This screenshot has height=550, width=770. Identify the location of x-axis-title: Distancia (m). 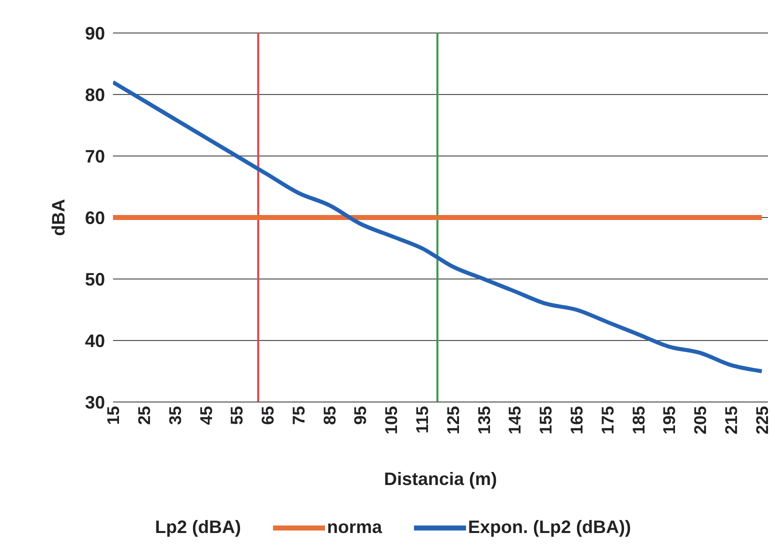
(441, 479).